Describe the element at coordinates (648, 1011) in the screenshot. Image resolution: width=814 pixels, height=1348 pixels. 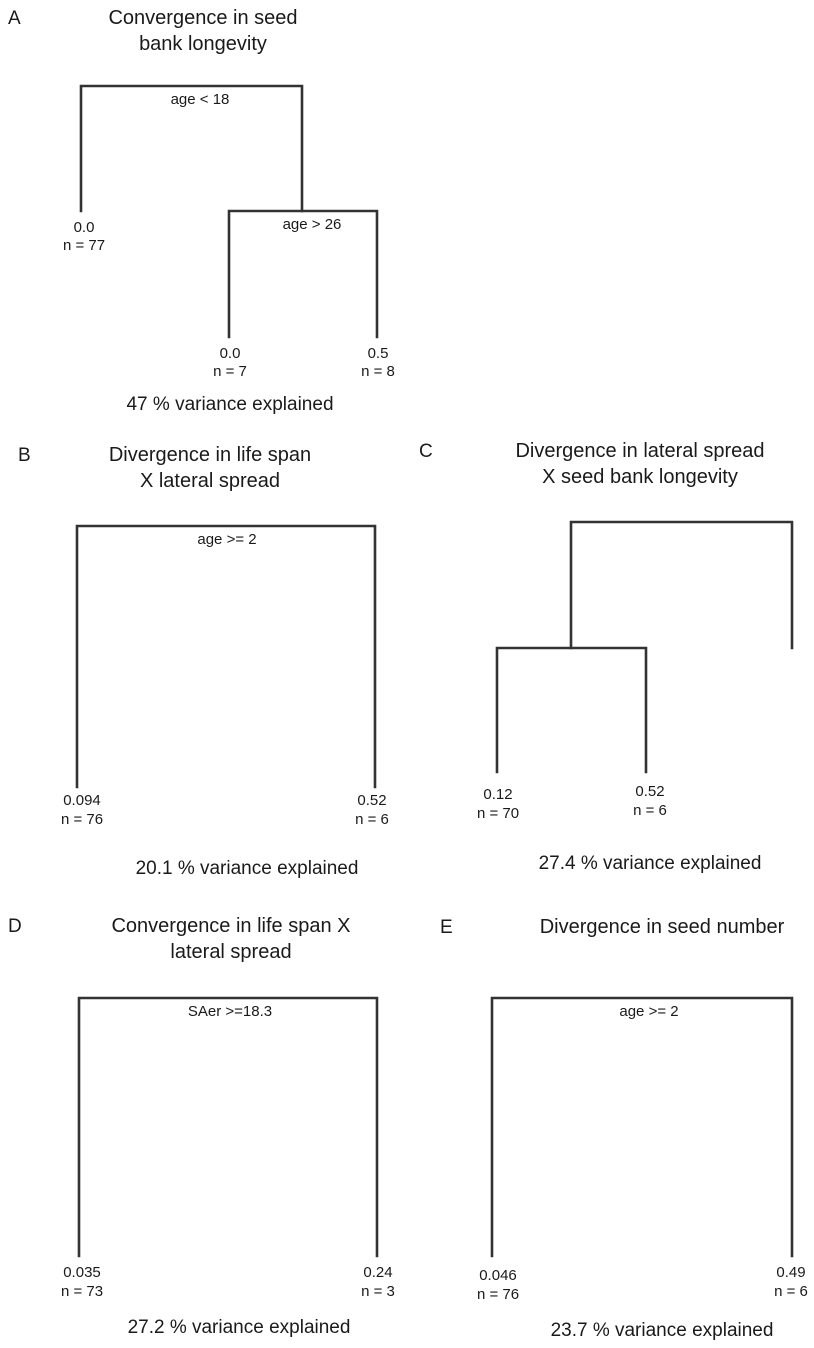
I see `panel-e-split-1-label: age >= 2` at that location.